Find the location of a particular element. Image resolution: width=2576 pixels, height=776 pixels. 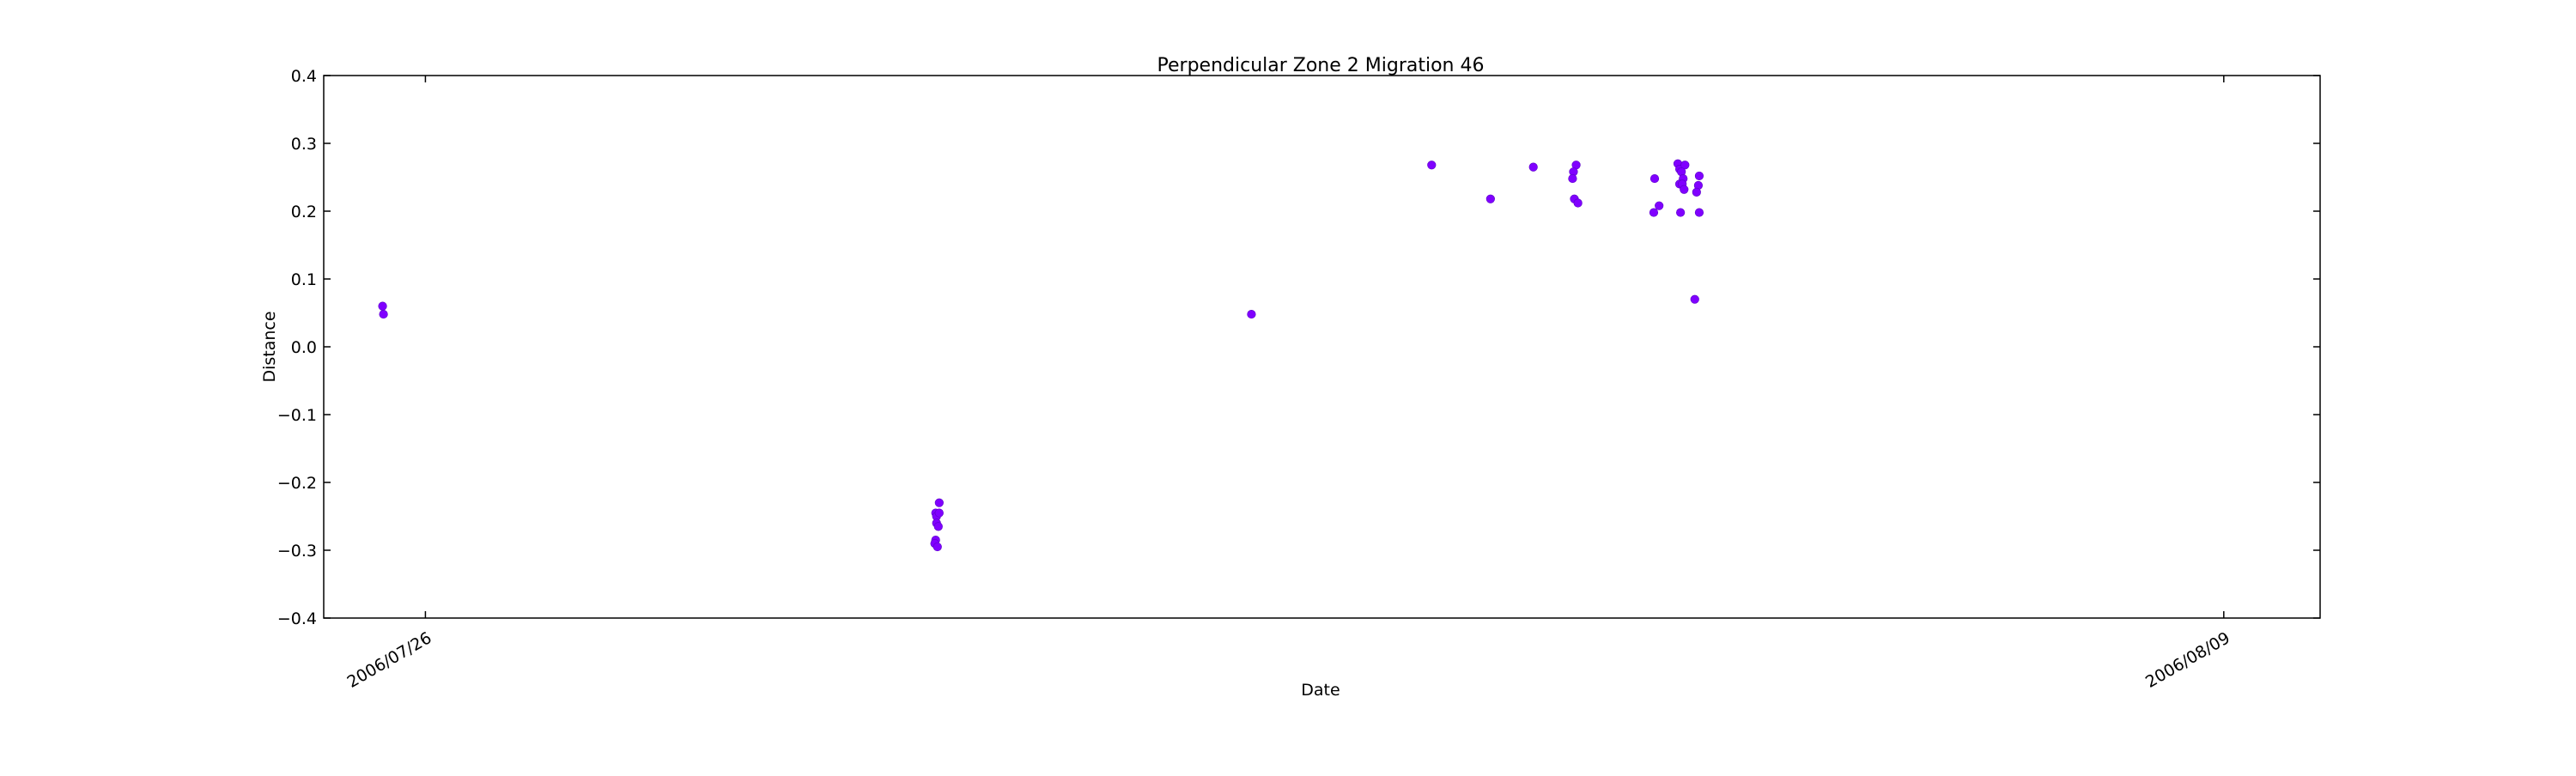

y-tick-label: 0.2 is located at coordinates (304, 212).